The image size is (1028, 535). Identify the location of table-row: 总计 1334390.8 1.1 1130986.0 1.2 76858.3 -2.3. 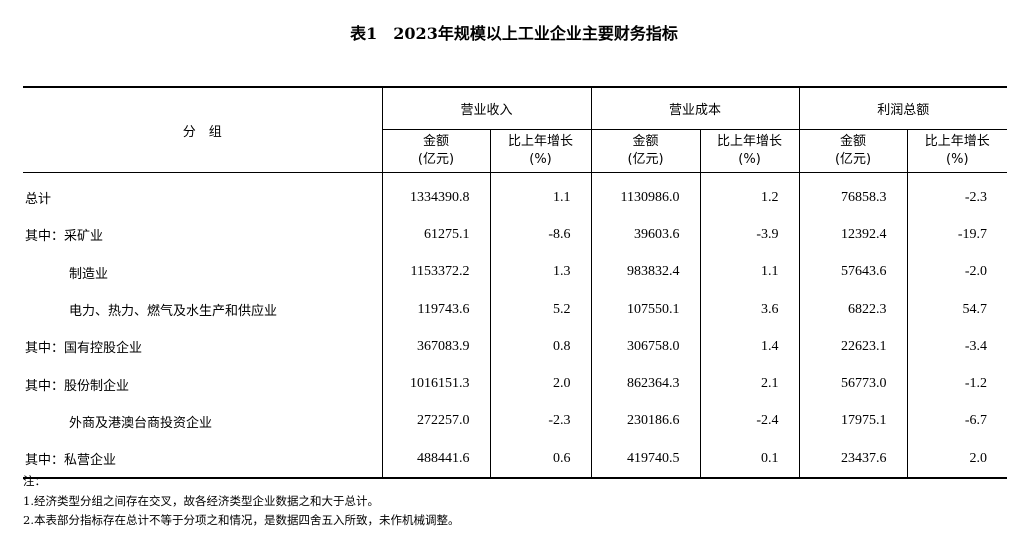
(515, 194).